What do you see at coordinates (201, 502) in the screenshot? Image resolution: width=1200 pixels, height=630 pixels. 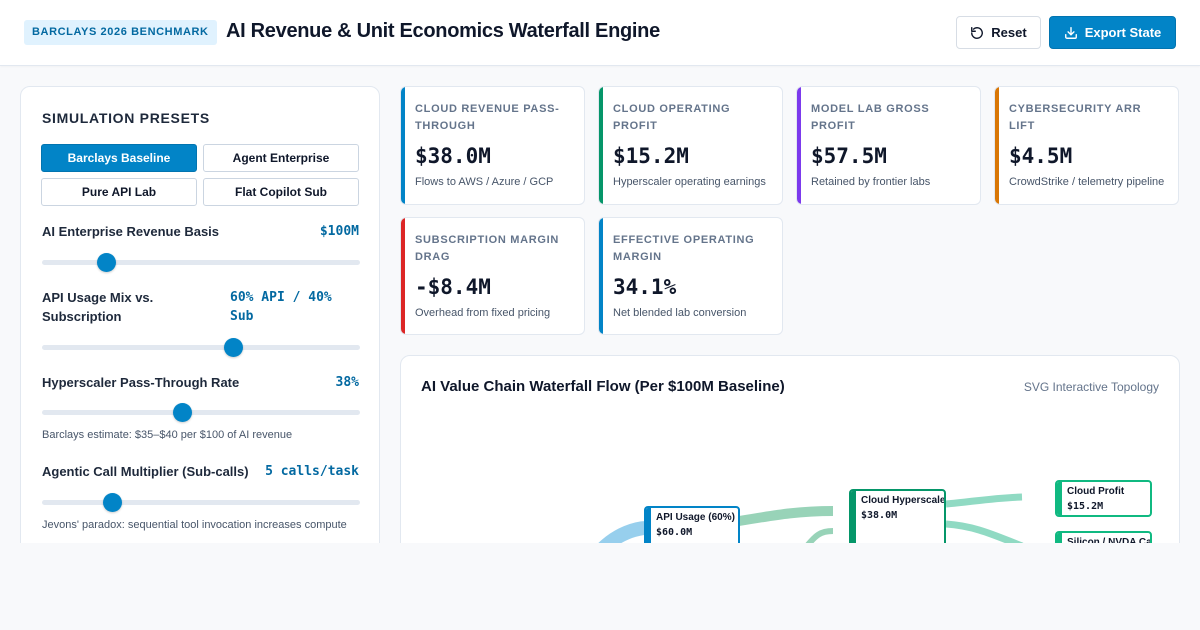 I see `agentic-multiplier-slider` at bounding box center [201, 502].